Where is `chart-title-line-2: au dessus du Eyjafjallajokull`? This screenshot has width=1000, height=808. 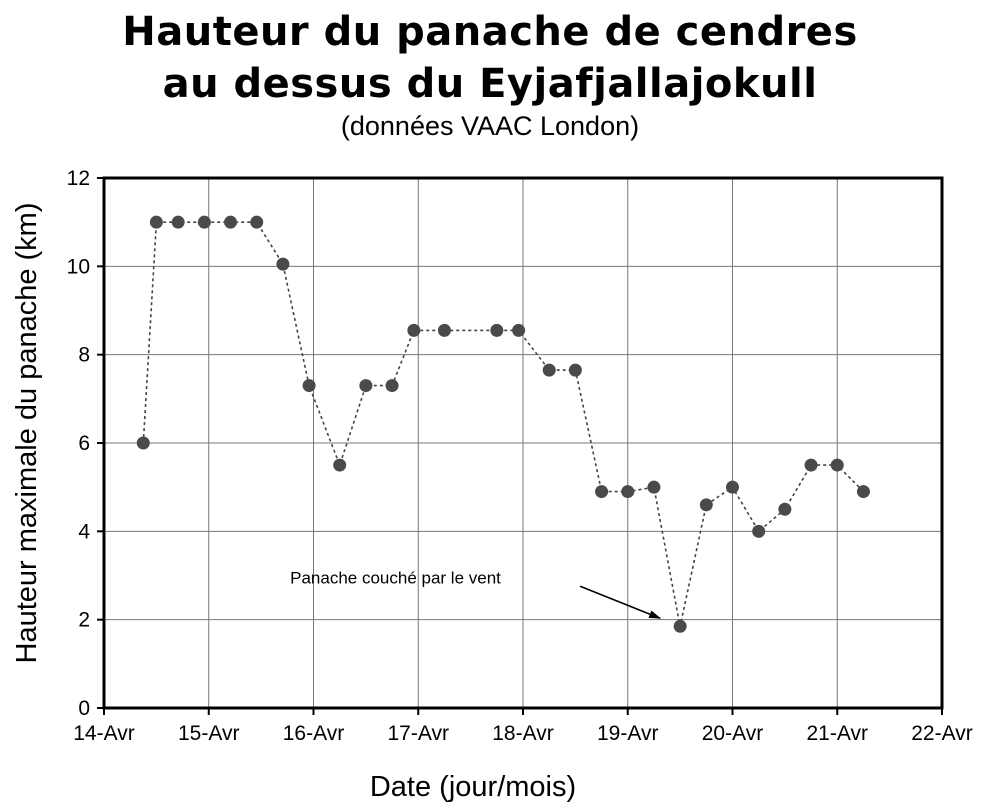 chart-title-line-2: au dessus du Eyjafjallajokull is located at coordinates (490, 84).